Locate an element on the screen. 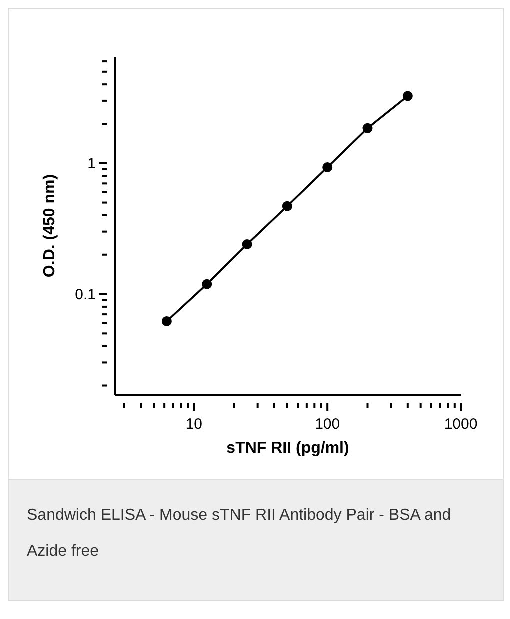 The image size is (510, 619). x-axis-title: sTNF RII (pg/ml) is located at coordinates (288, 448).